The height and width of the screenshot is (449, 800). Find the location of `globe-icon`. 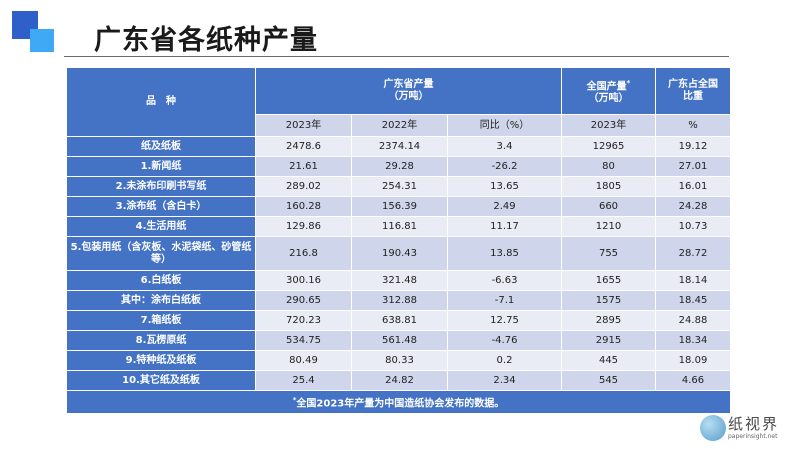

globe-icon is located at coordinates (713, 428).